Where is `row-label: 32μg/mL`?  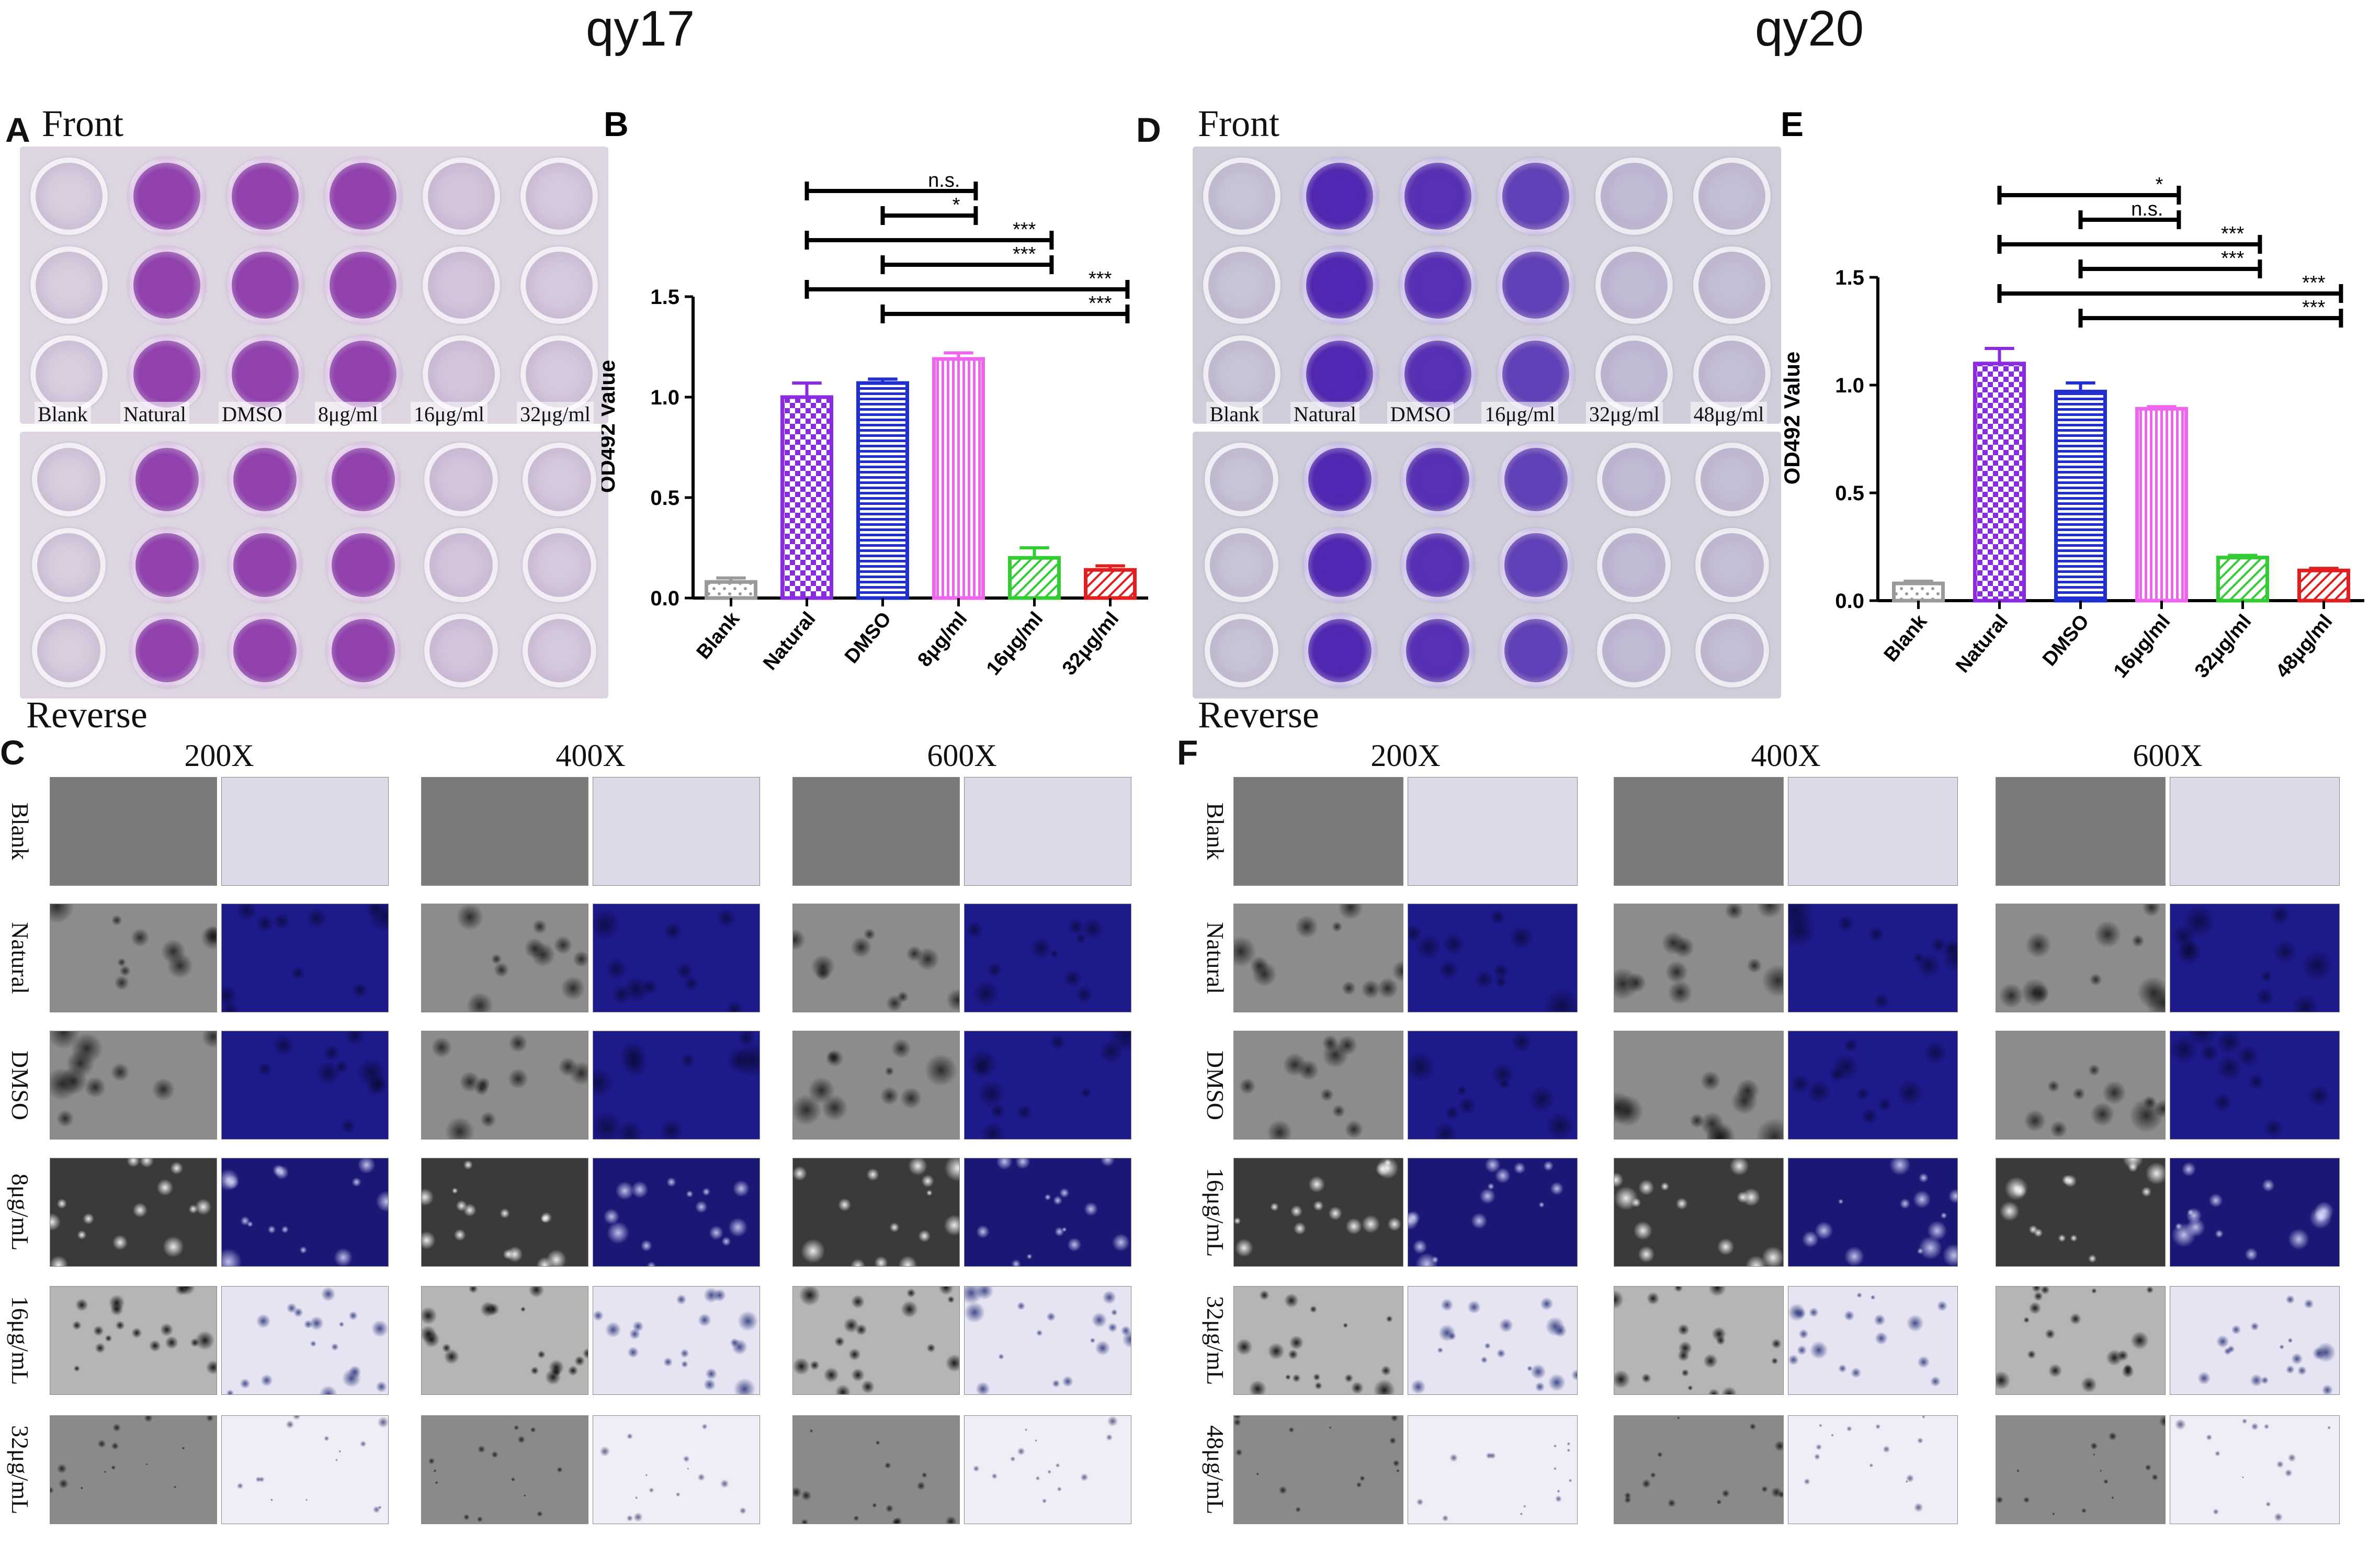 row-label: 32μg/mL is located at coordinates (20, 1470).